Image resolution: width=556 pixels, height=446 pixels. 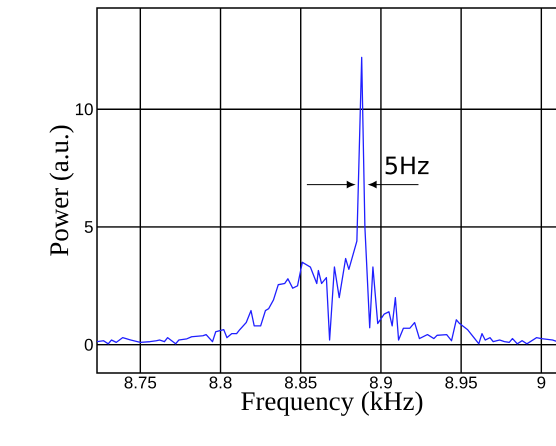 I want to click on x-axis-title: Frequency (kHz), so click(x=331, y=403).